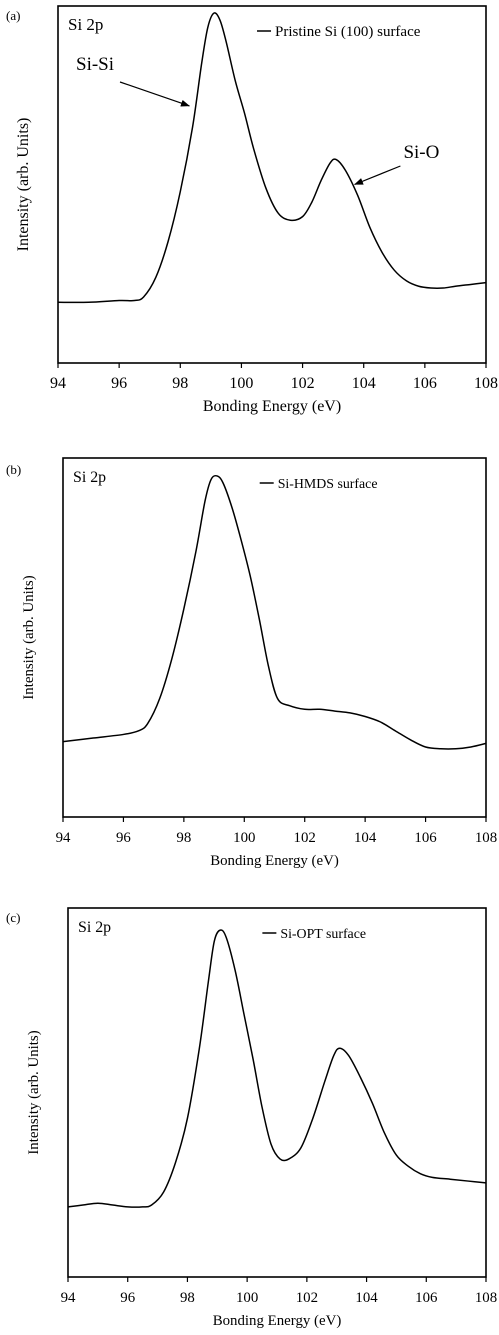 The height and width of the screenshot is (1335, 499). I want to click on annotation-label: Si-O, so click(421, 152).